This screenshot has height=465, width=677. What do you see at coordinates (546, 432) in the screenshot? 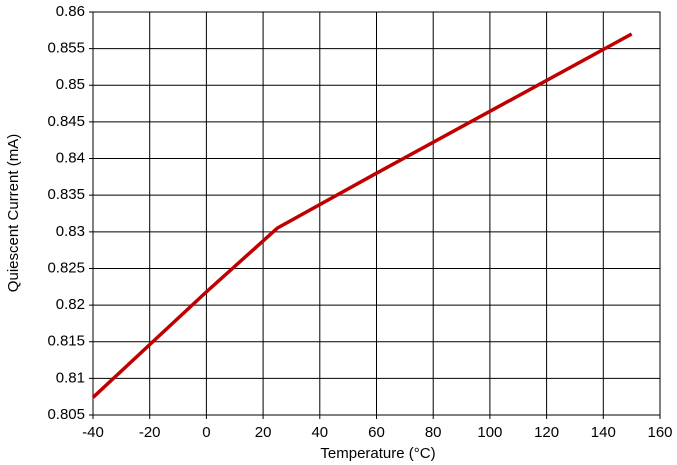
I see `x-tick-label: 120` at bounding box center [546, 432].